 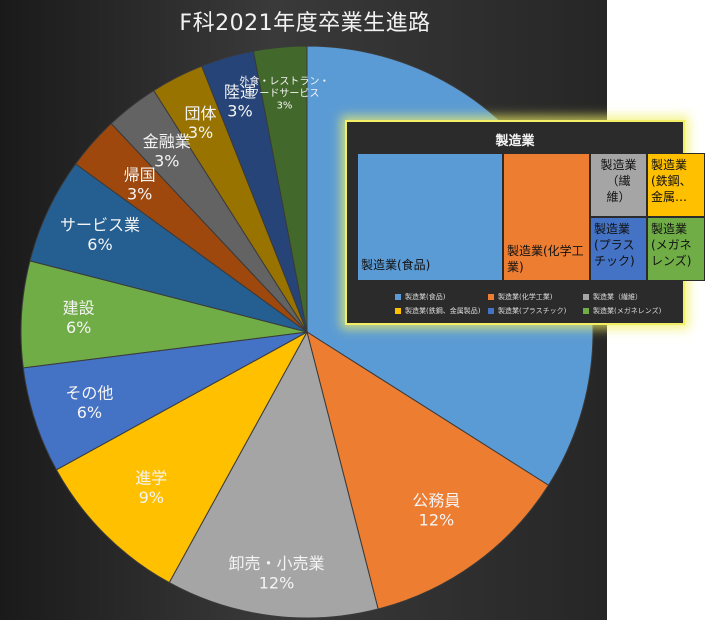 What do you see at coordinates (618, 197) in the screenshot?
I see `treemap-tile-fiber-line3: 維）` at bounding box center [618, 197].